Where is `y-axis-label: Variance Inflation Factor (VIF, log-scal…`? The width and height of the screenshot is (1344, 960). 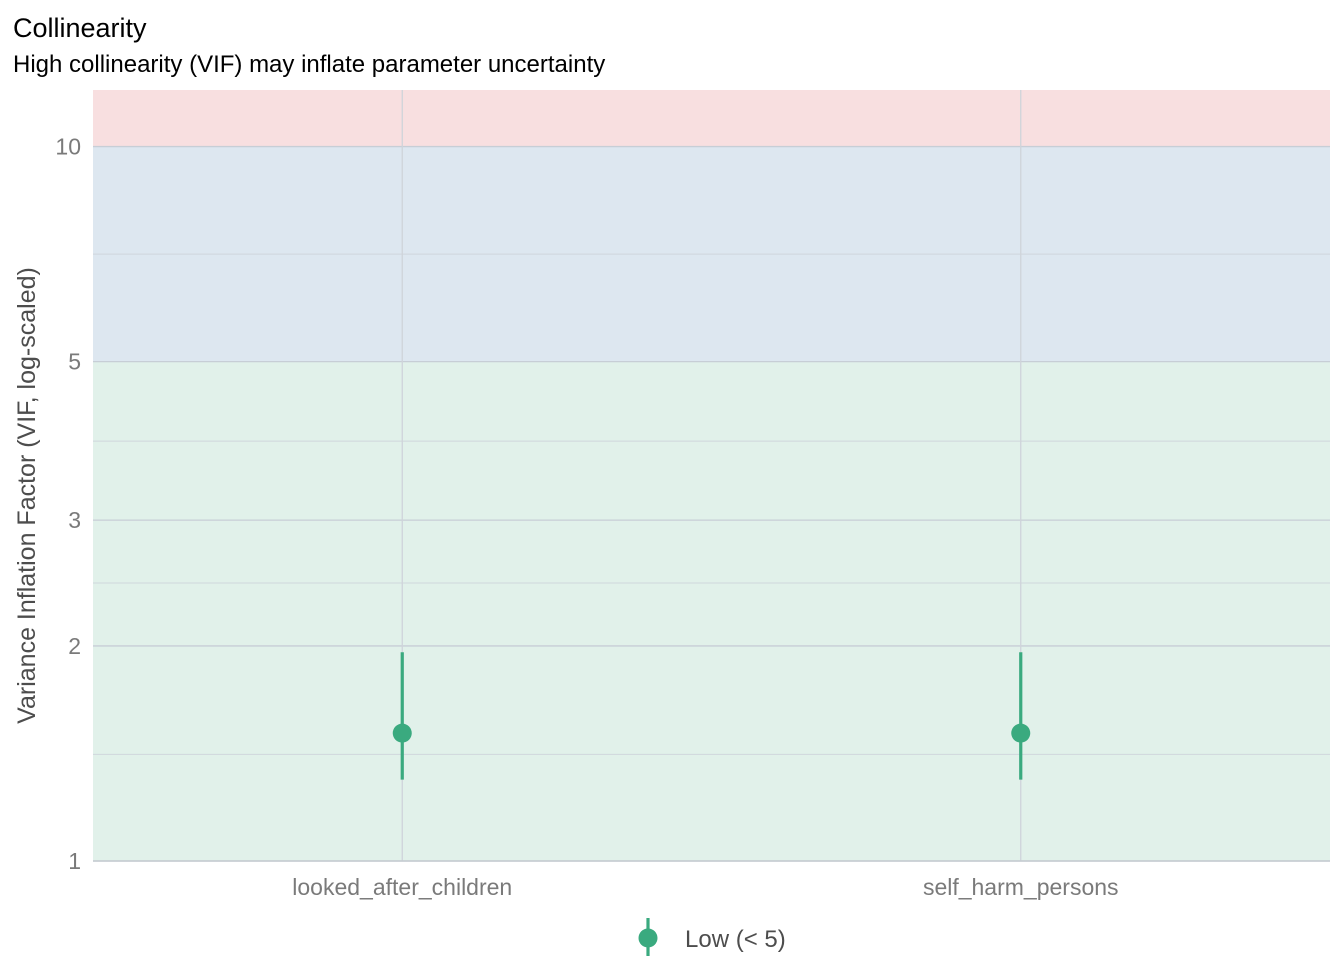
y-axis-label: Variance Inflation Factor (VIF, log-scal… is located at coordinates (27, 495).